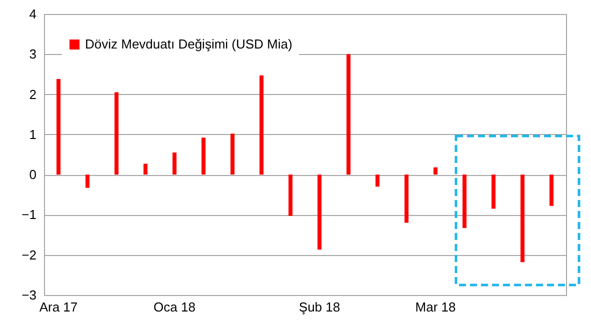  What do you see at coordinates (319, 307) in the screenshot?
I see `x-tick-label: Şub 18` at bounding box center [319, 307].